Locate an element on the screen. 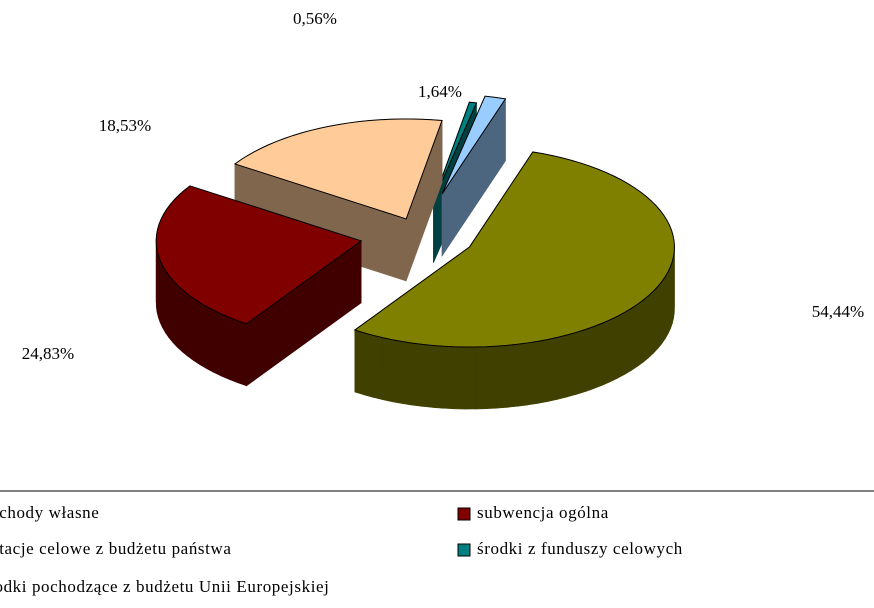 The width and height of the screenshot is (874, 608). data-label: 1,64% is located at coordinates (440, 91).